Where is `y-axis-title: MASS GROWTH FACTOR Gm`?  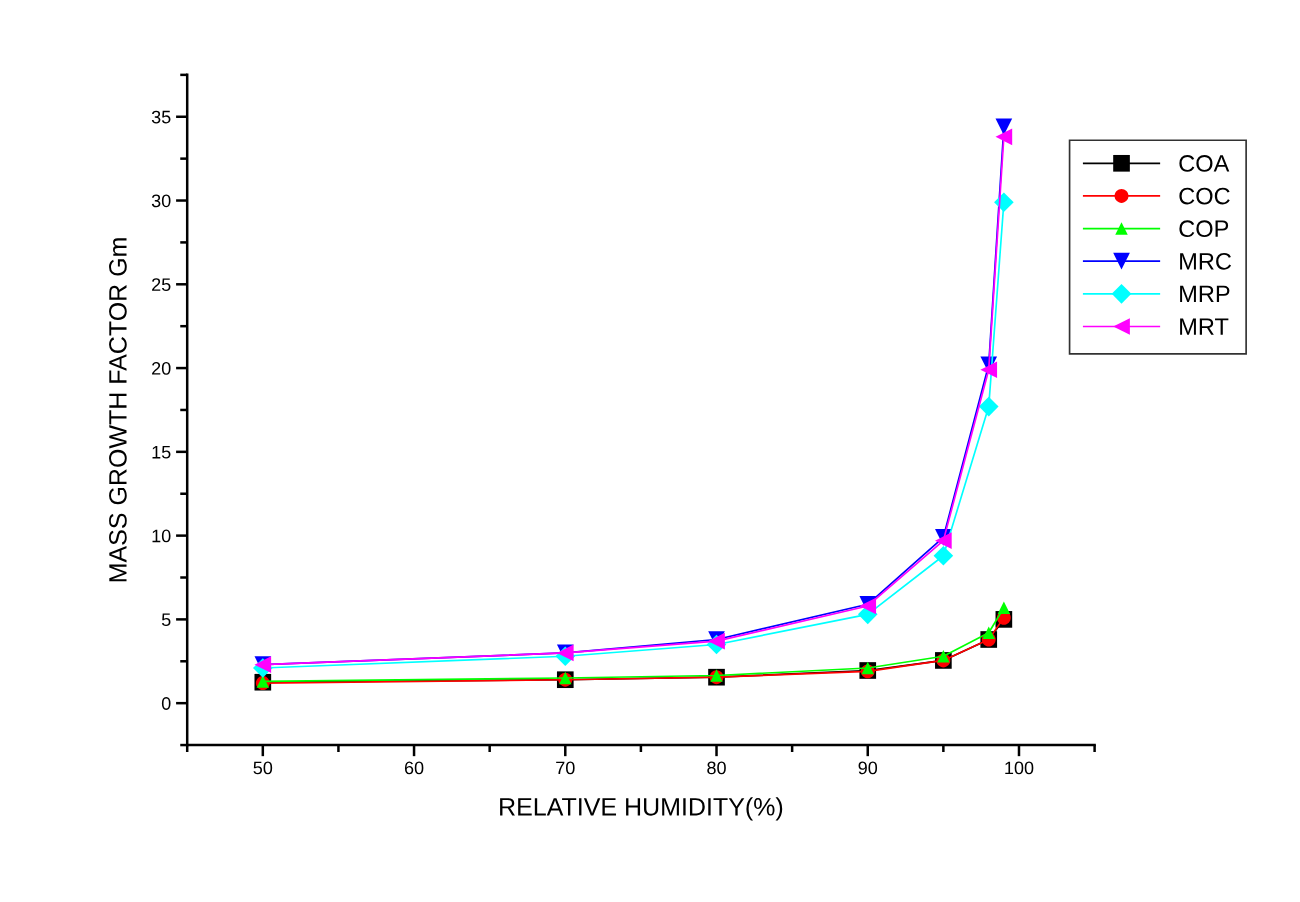
y-axis-title: MASS GROWTH FACTOR Gm is located at coordinates (118, 410).